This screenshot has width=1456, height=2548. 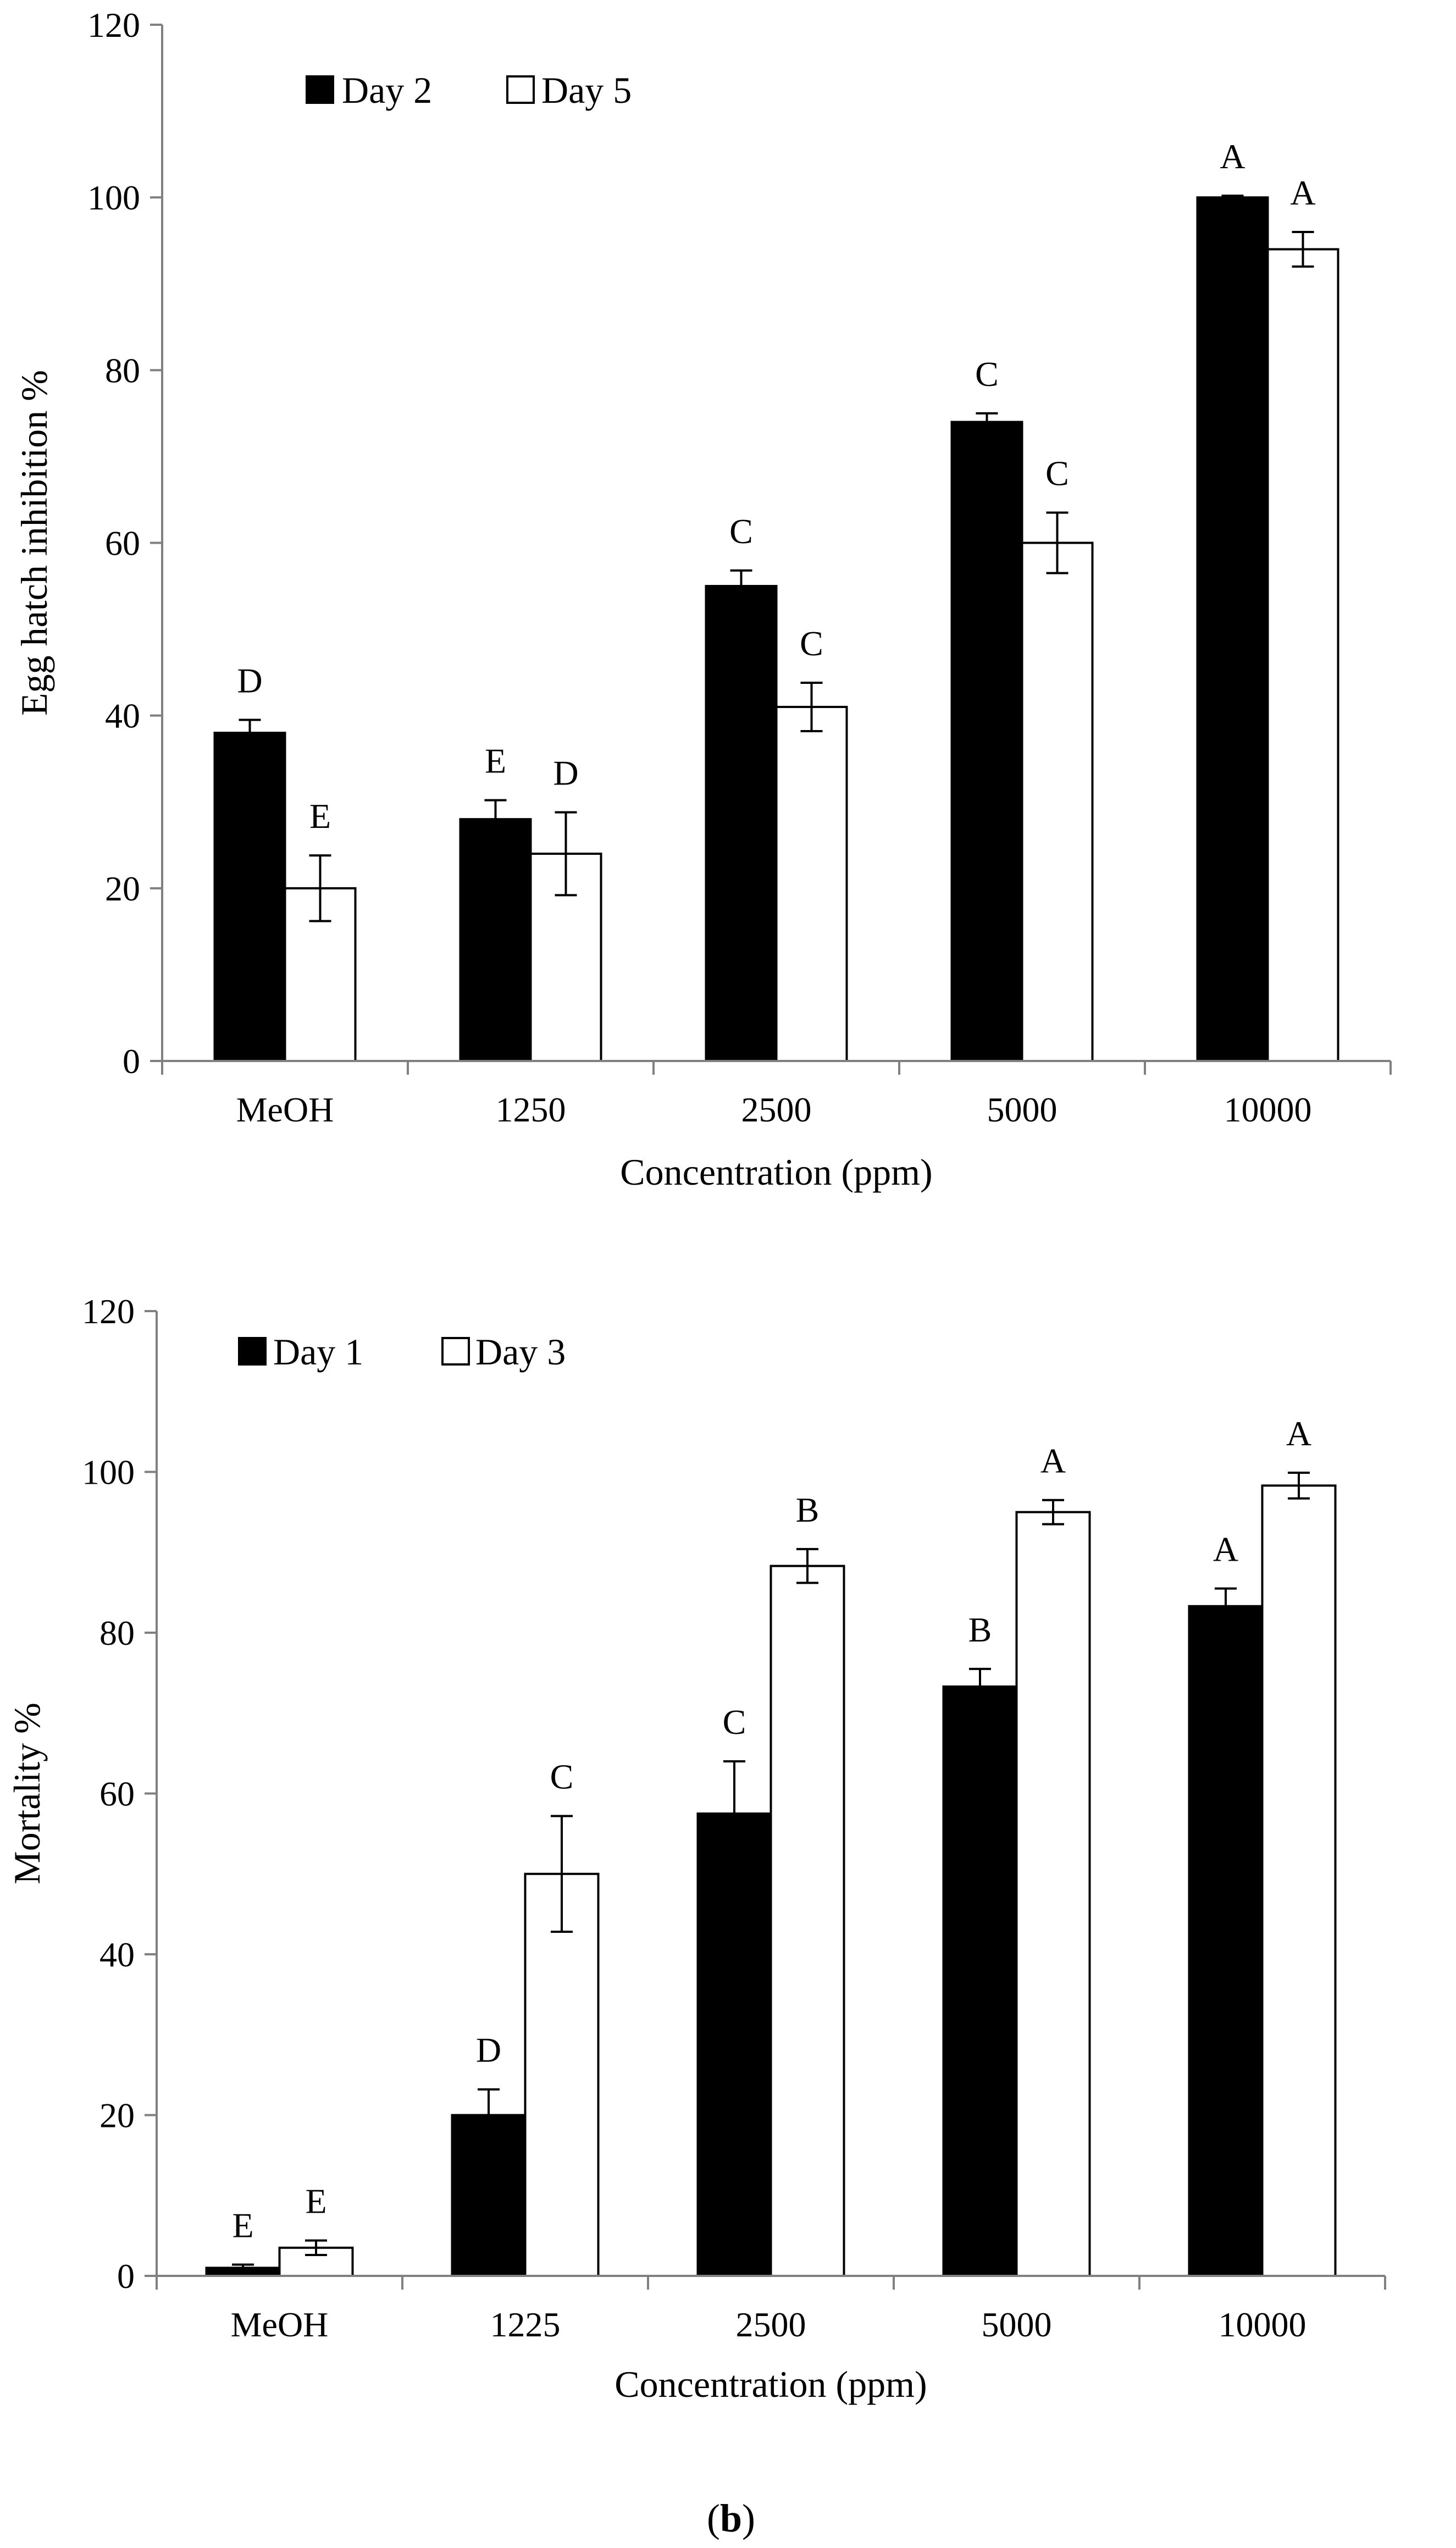 I want to click on y-axis-title: Egg hatch inhibition %, so click(x=34, y=543).